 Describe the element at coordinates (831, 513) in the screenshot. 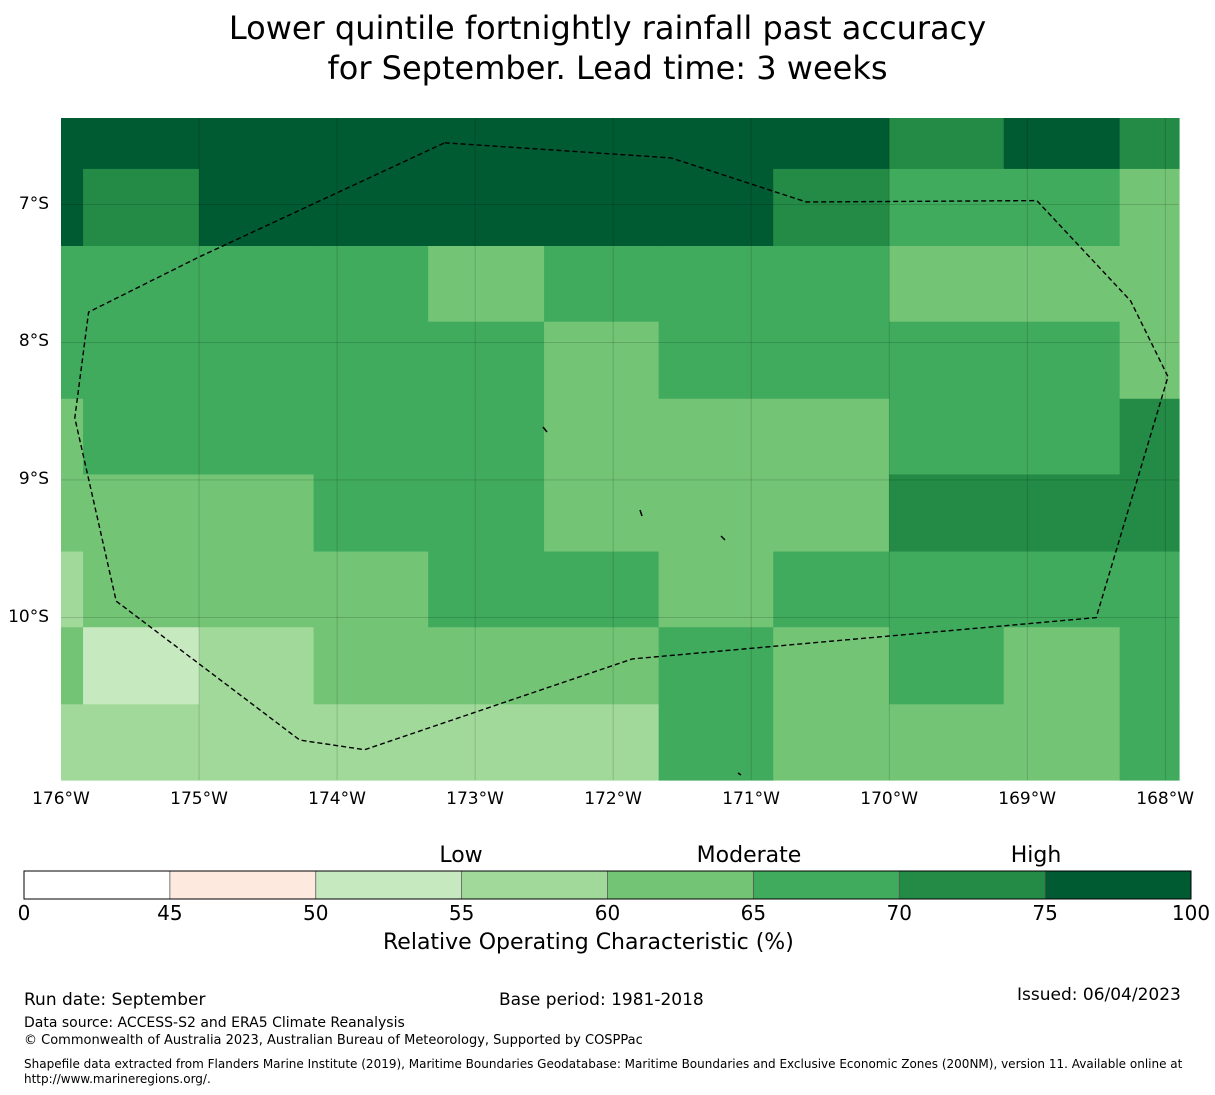

I see `heatmap-cell-r5-c7` at that location.